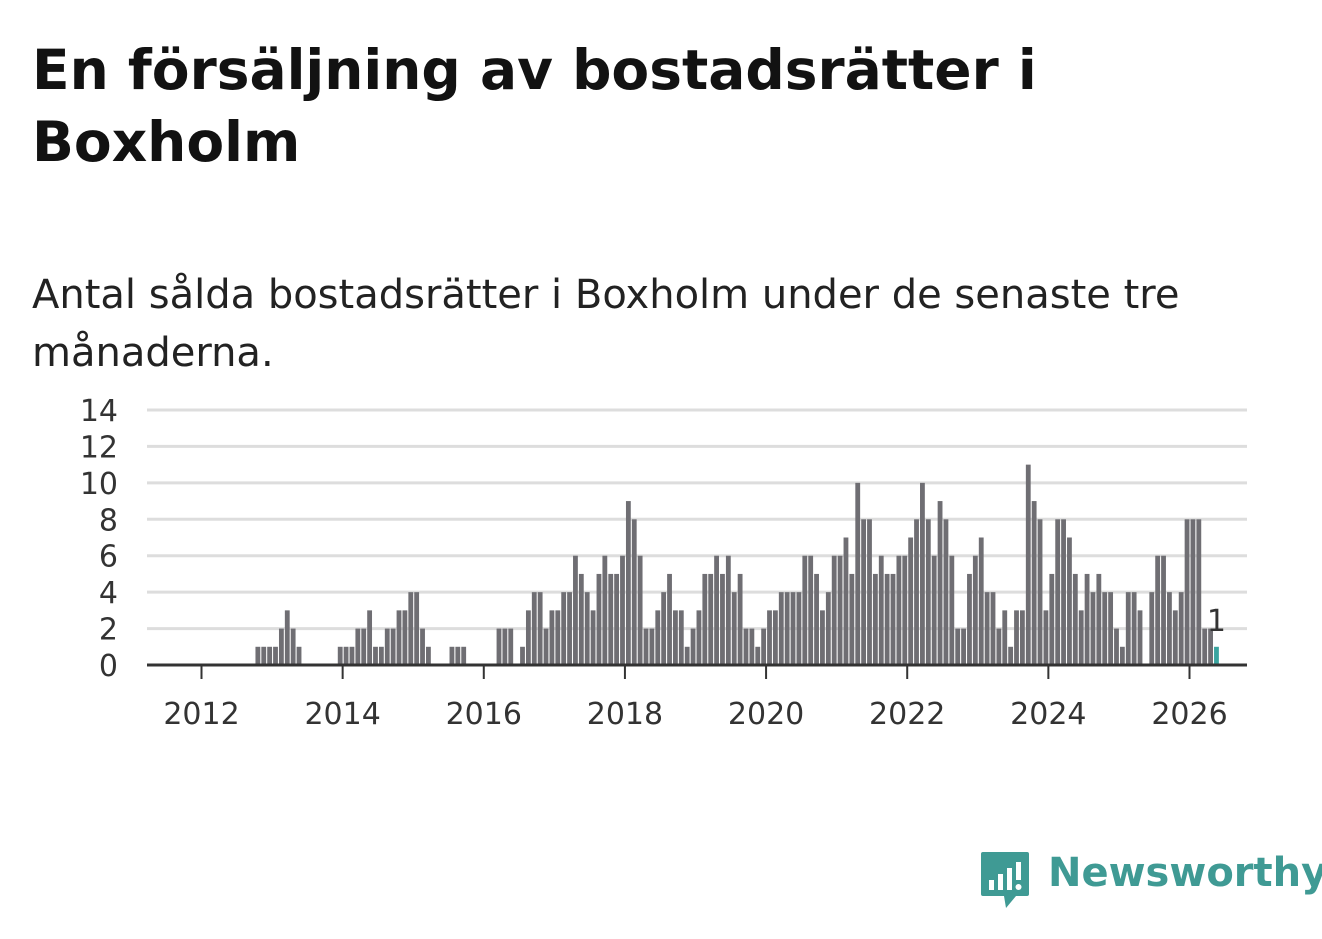  Describe the element at coordinates (99, 411) in the screenshot. I see `y-tick-label: 14` at that location.